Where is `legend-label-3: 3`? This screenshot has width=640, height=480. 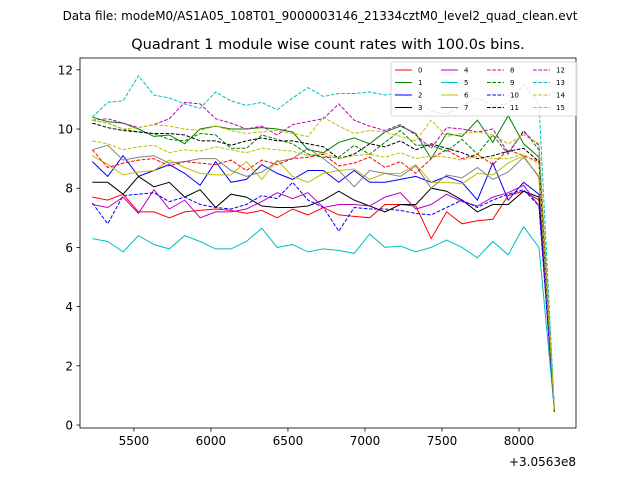 legend-label-3: 3 is located at coordinates (420, 108).